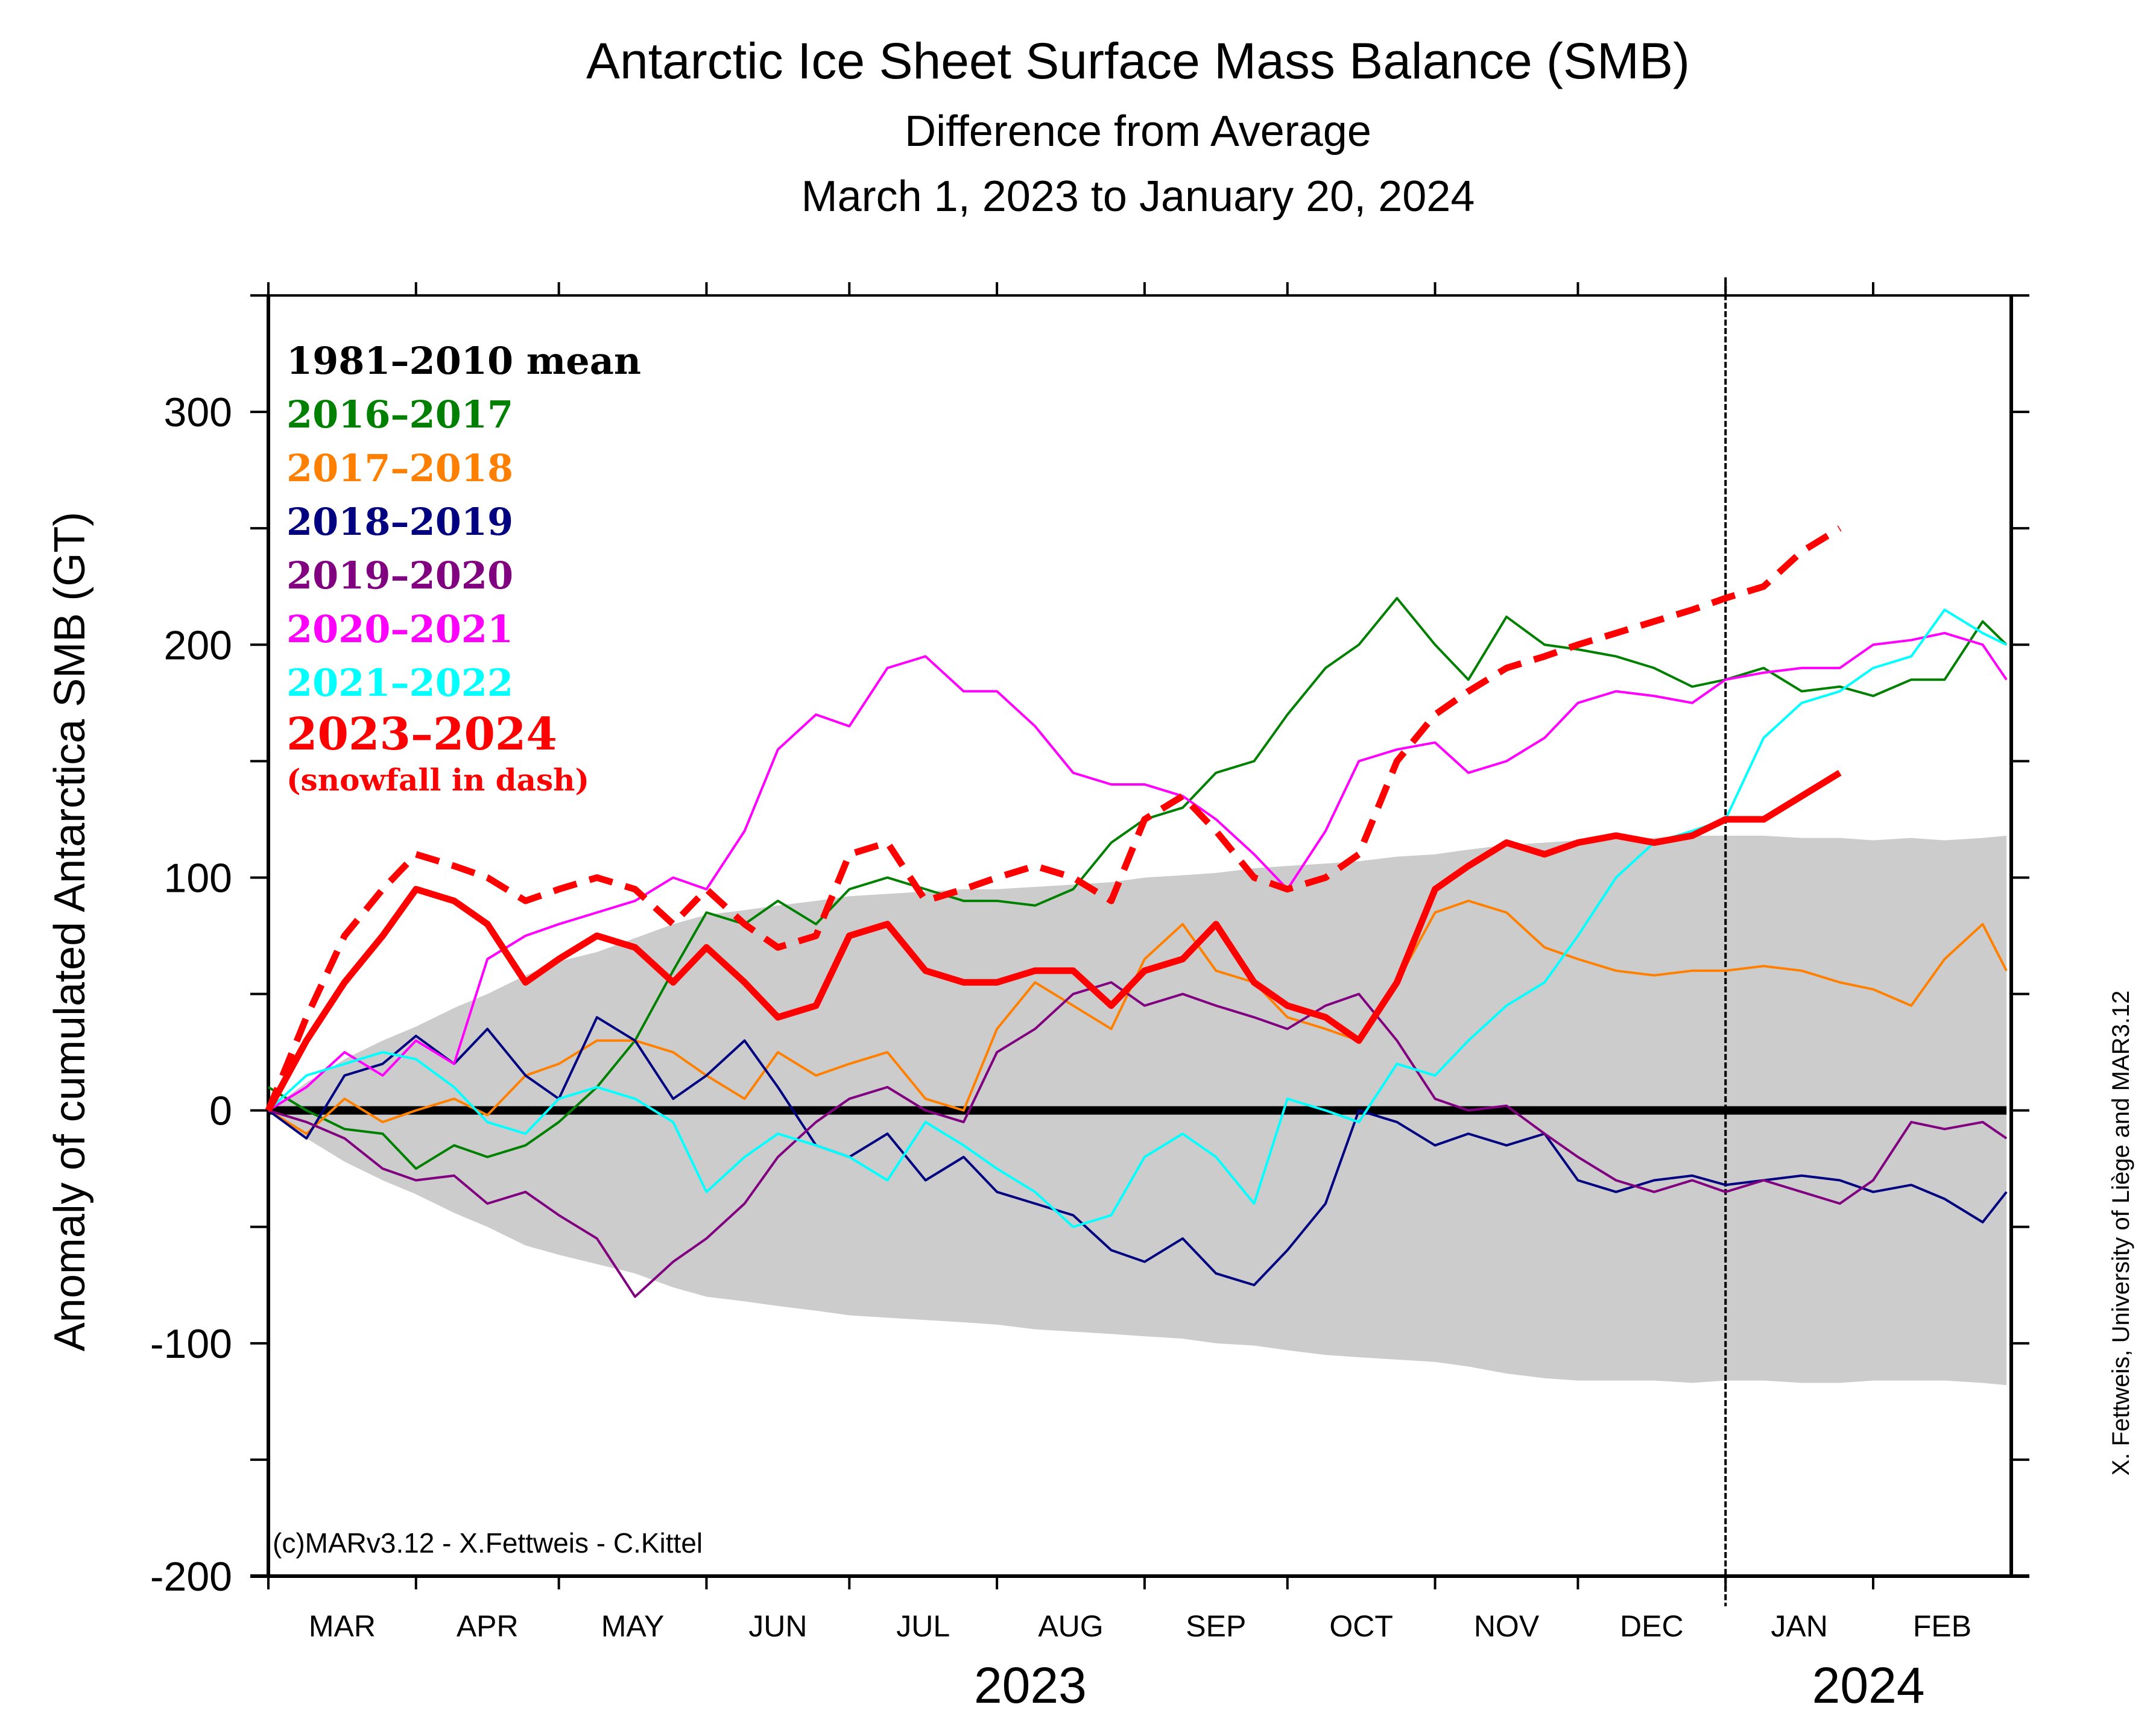  I want to click on chart-subtitle: Difference from Average, so click(1138, 131).